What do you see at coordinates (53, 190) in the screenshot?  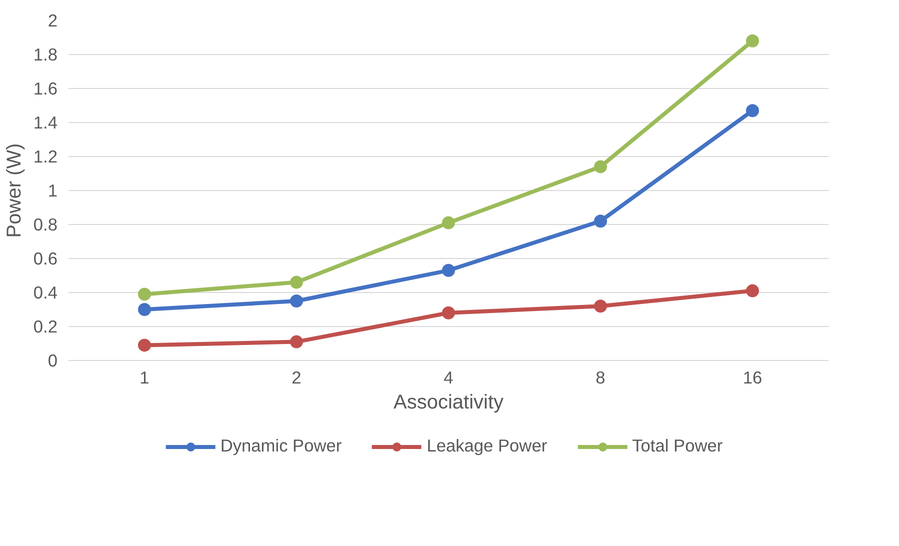 I see `y-tick-label: 1` at bounding box center [53, 190].